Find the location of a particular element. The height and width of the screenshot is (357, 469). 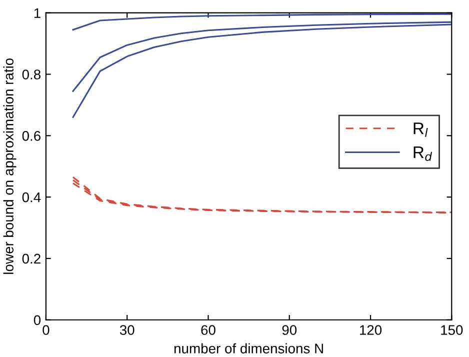

legend-label: R$_{l}$ is located at coordinates (421, 129).